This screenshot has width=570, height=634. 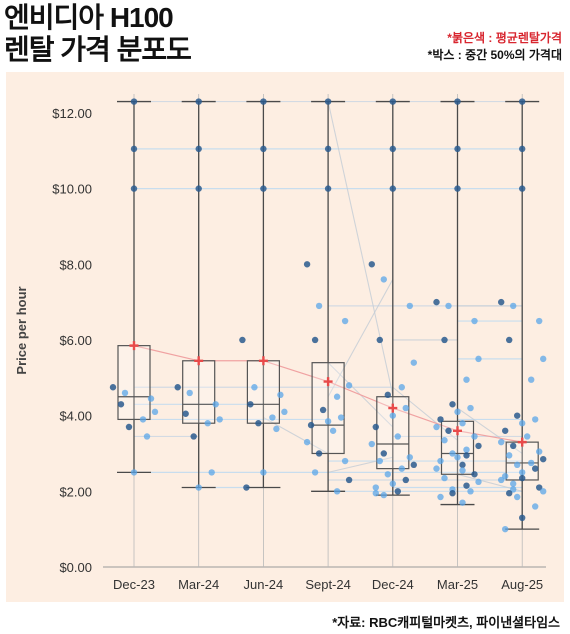 What do you see at coordinates (75, 416) in the screenshot?
I see `y-tick-label: $4.00` at bounding box center [75, 416].